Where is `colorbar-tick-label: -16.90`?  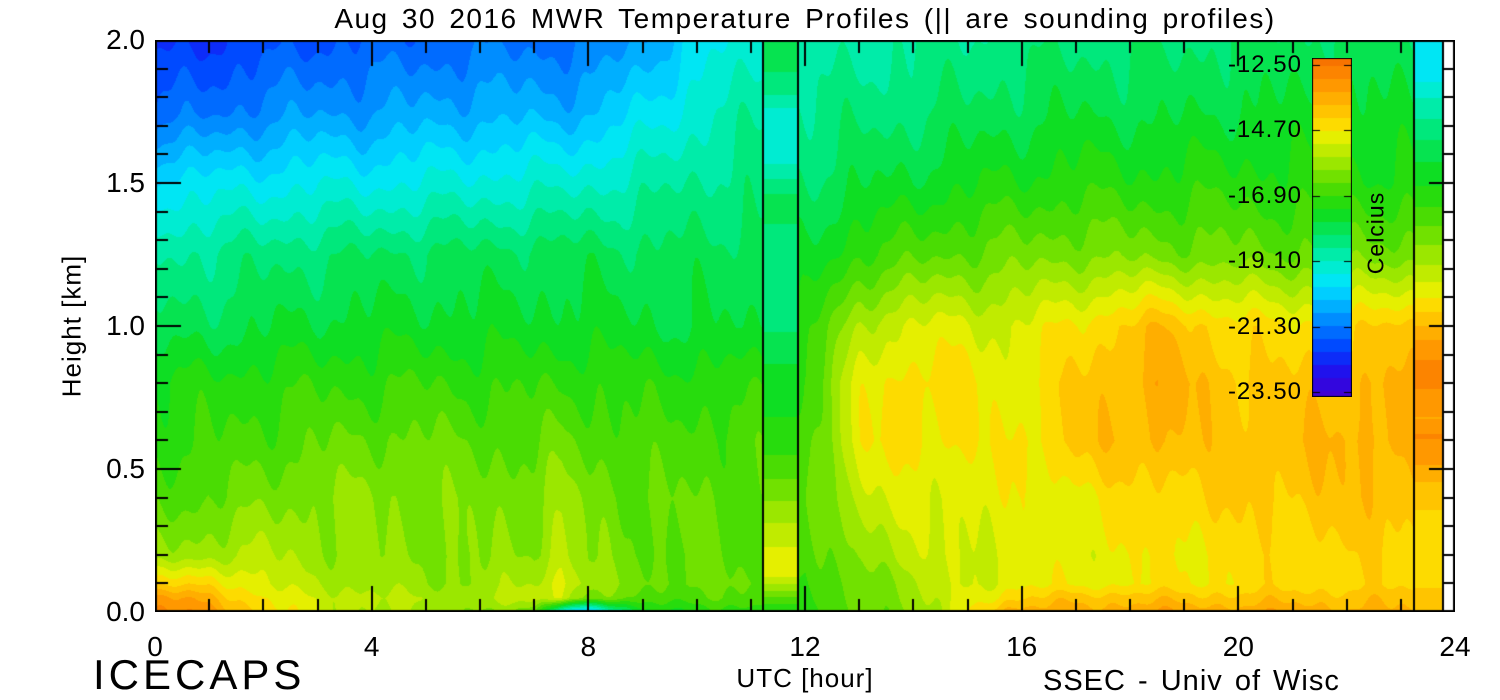 colorbar-tick-label: -16.90 is located at coordinates (1264, 195).